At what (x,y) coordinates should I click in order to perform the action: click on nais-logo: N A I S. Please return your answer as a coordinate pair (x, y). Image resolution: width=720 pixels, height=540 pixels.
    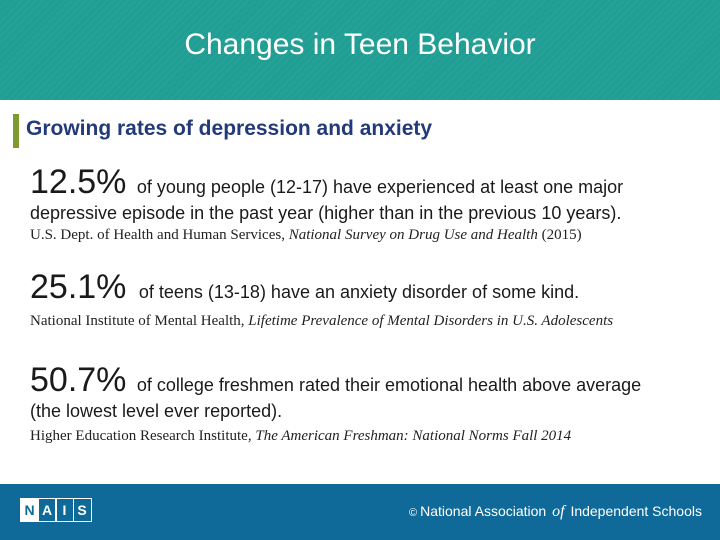
    Looking at the image, I should click on (56, 510).